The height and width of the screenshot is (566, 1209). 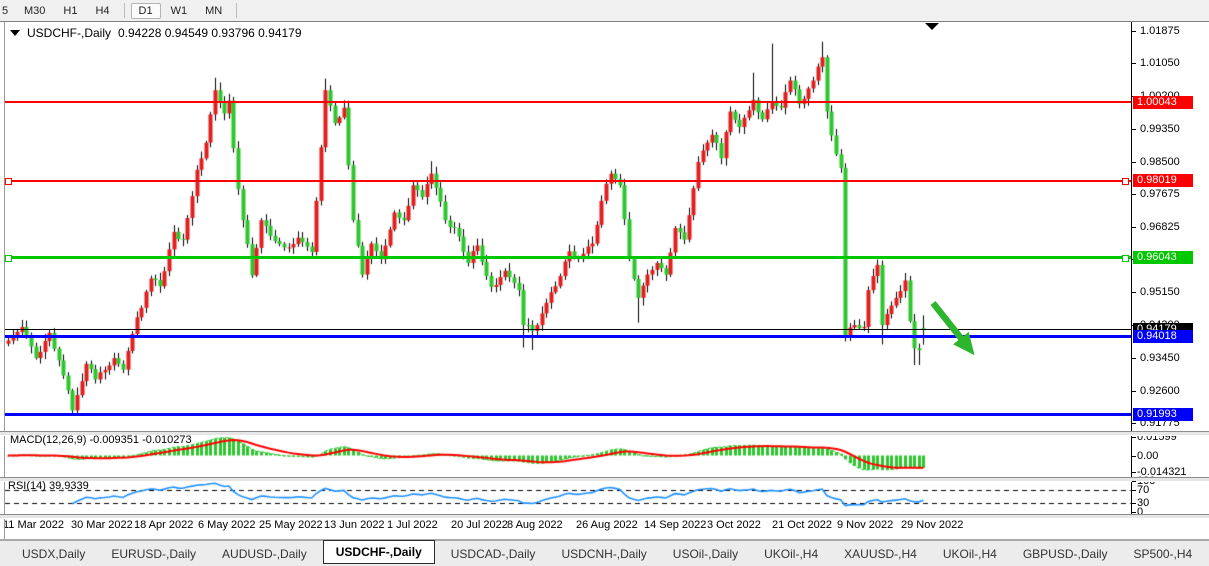 What do you see at coordinates (1131, 268) in the screenshot?
I see `price-axis-line` at bounding box center [1131, 268].